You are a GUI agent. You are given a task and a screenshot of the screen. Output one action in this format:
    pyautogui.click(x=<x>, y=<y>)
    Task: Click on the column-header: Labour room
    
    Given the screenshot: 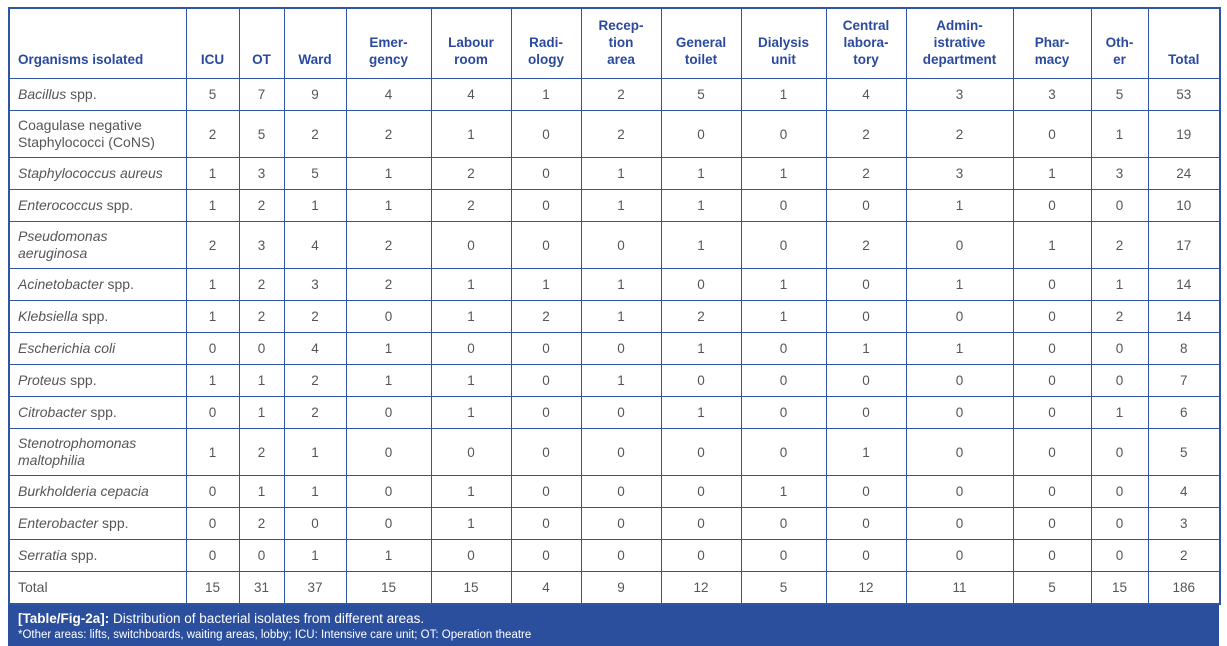 What is the action you would take?
    pyautogui.click(x=471, y=43)
    